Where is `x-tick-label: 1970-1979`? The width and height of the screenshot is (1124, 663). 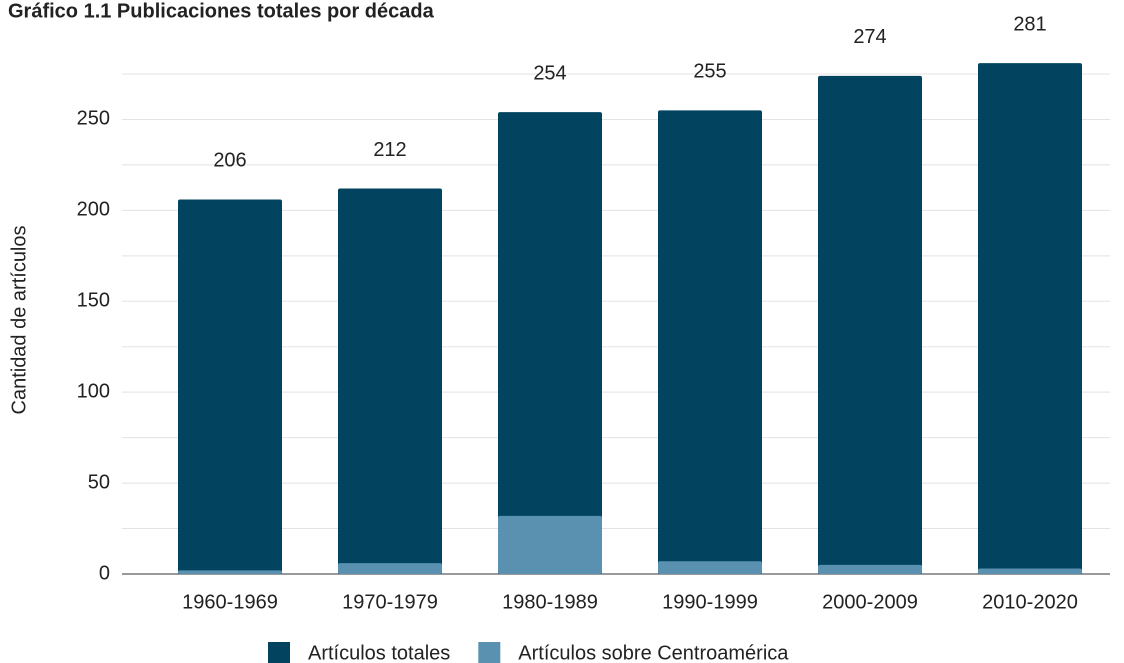
x-tick-label: 1970-1979 is located at coordinates (390, 602).